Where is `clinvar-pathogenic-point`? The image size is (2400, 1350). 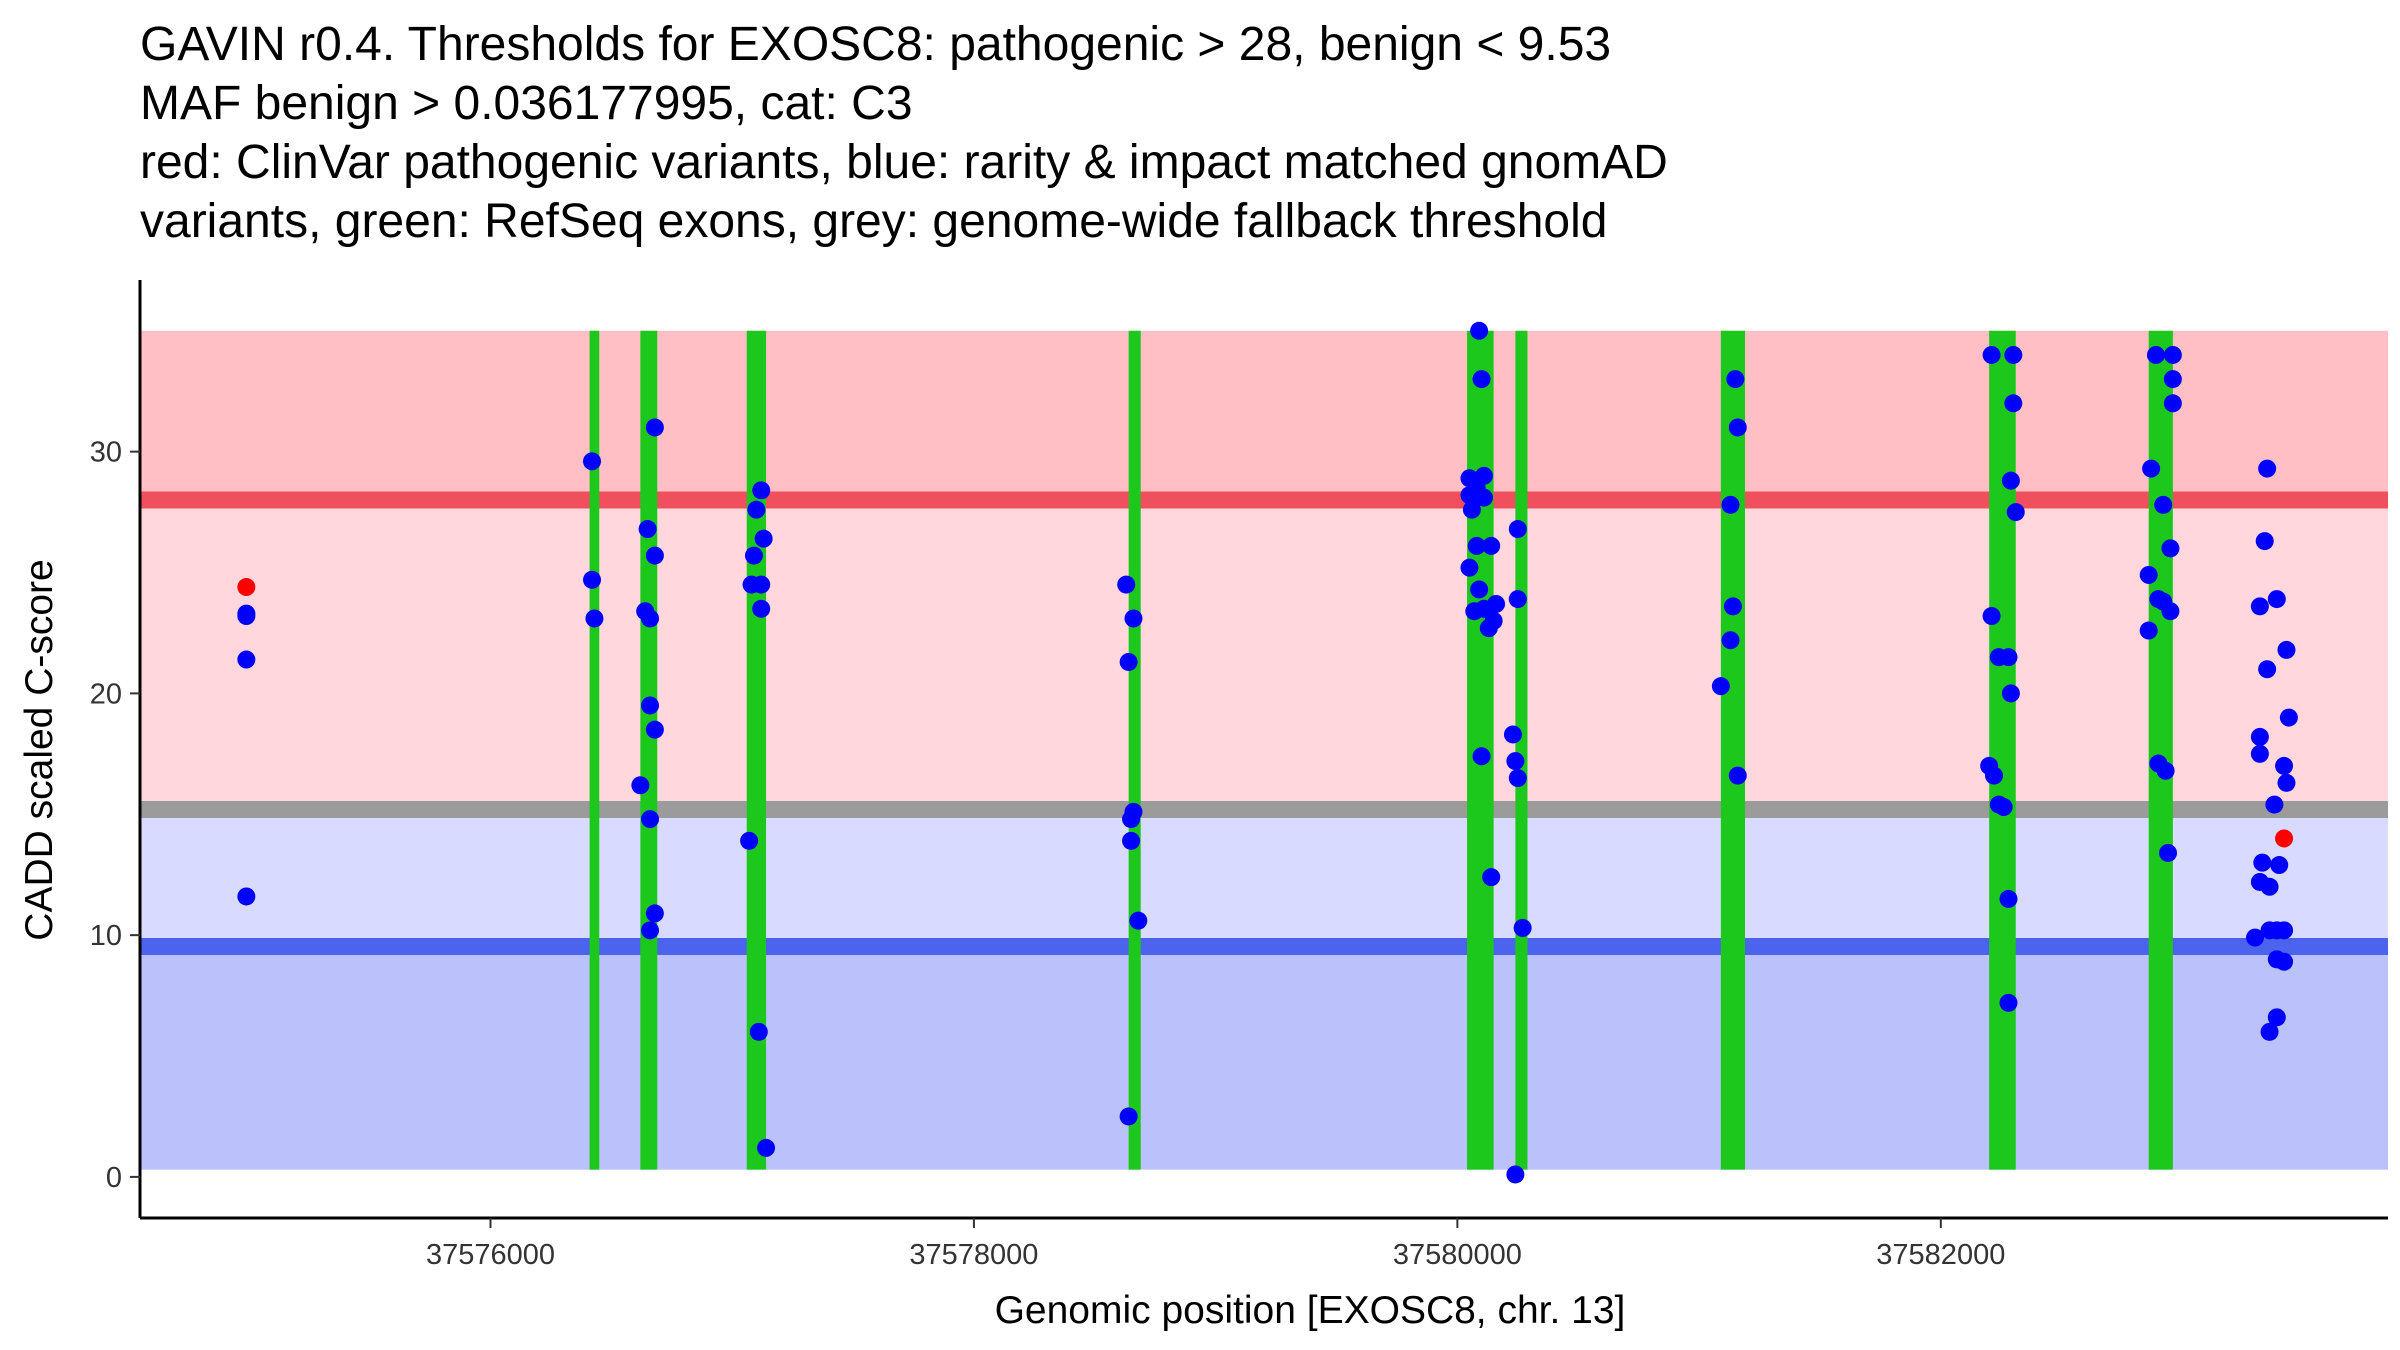 clinvar-pathogenic-point is located at coordinates (2284, 838).